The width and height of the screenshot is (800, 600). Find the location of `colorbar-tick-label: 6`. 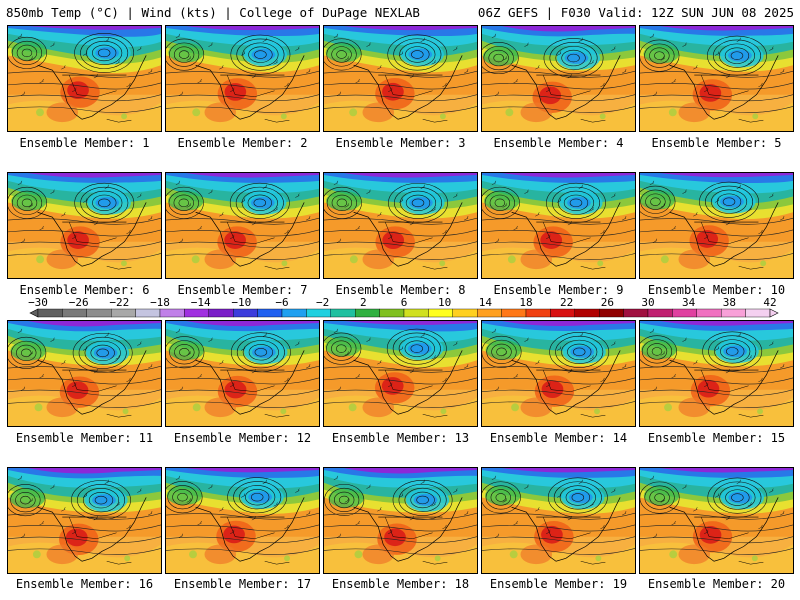

colorbar-tick-label: 6 is located at coordinates (404, 302).